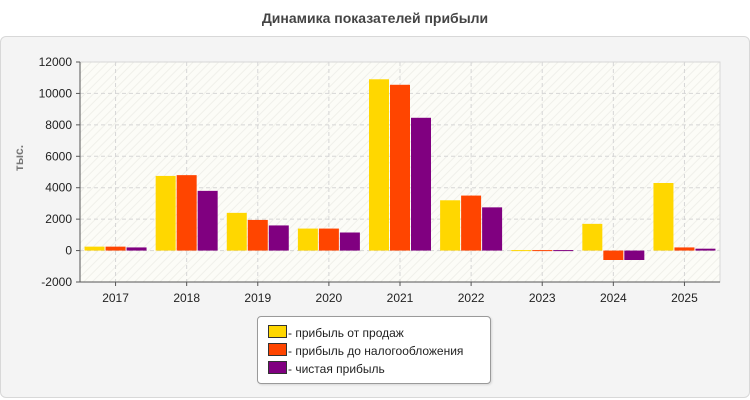 The image size is (750, 400). What do you see at coordinates (56, 282) in the screenshot?
I see `y-tick-label: -2000` at bounding box center [56, 282].